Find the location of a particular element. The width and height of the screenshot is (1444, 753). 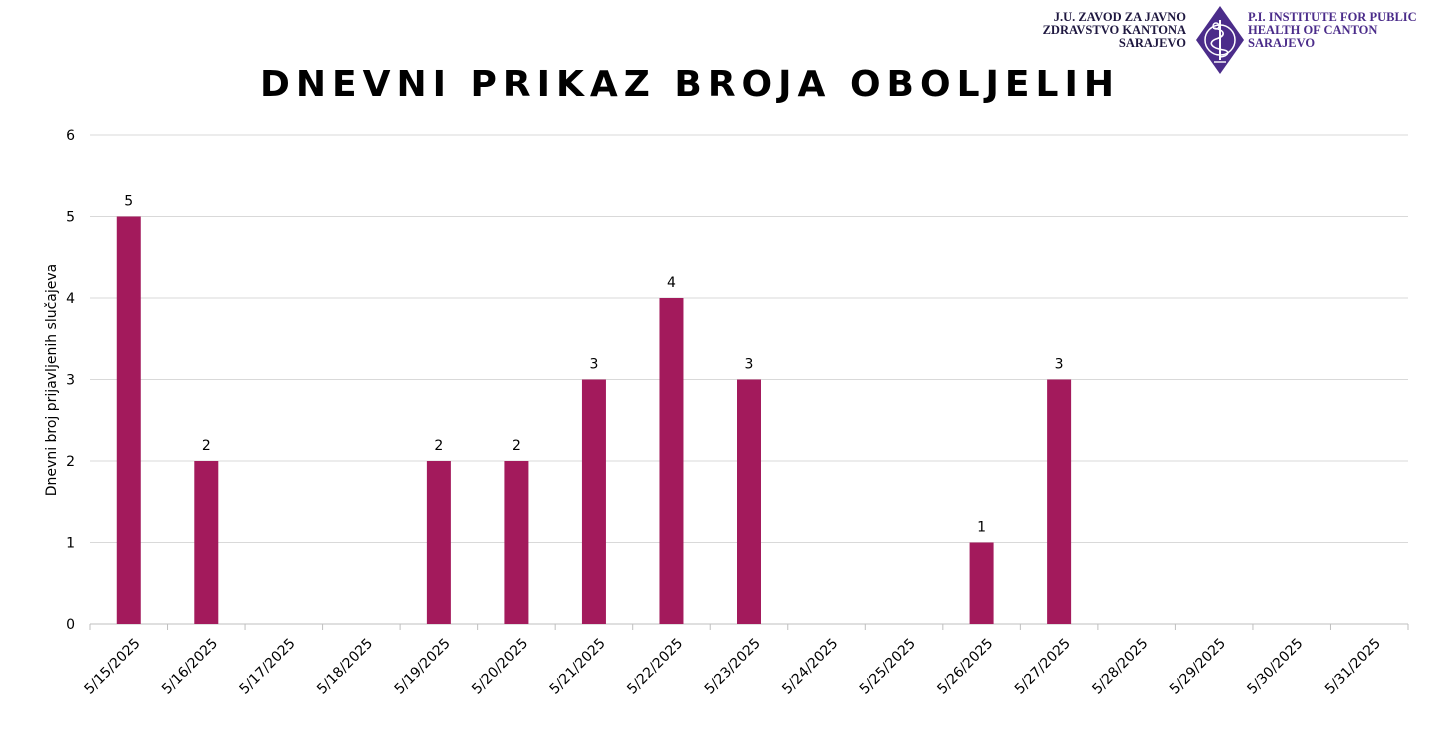

x-tick-label: 5/17/2025 is located at coordinates (268, 667).